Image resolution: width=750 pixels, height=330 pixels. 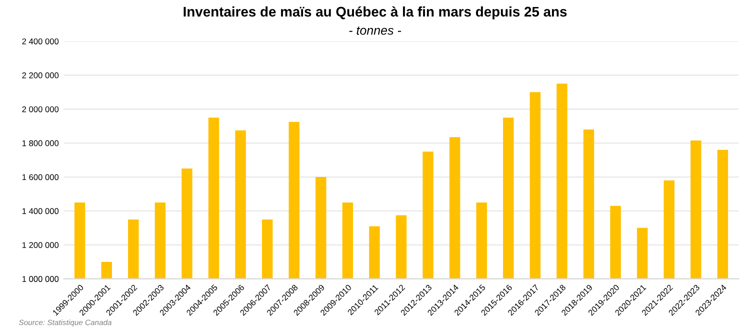 I want to click on y-tick-label: 2 000 000, so click(x=40, y=109).